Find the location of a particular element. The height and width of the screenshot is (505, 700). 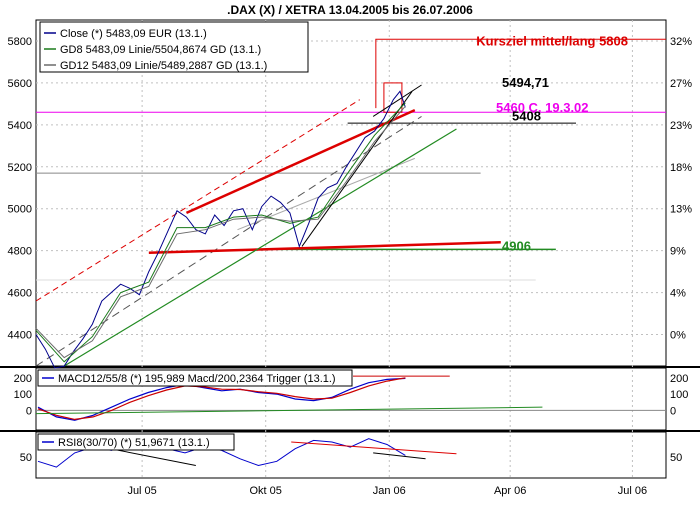

macd-y2-tick-label: 0 is located at coordinates (673, 411).